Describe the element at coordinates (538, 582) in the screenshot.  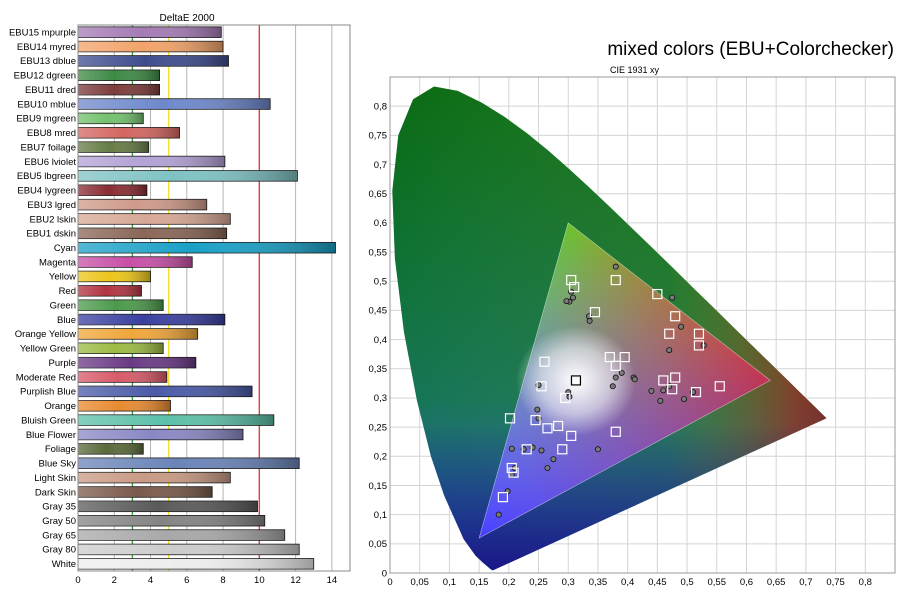
I see `cie-x-tick-label: 0,25` at that location.